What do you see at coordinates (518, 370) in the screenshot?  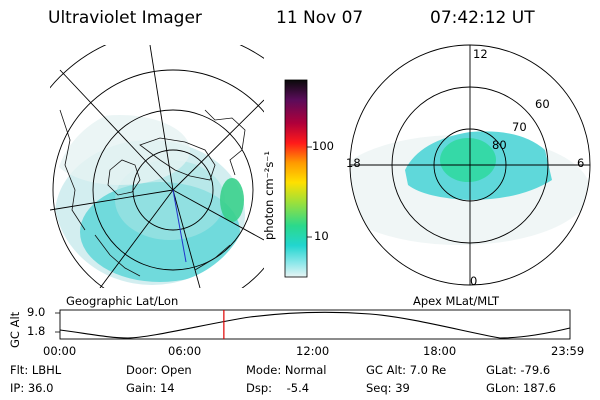 I see `glat-info: GLat: -79.6` at bounding box center [518, 370].